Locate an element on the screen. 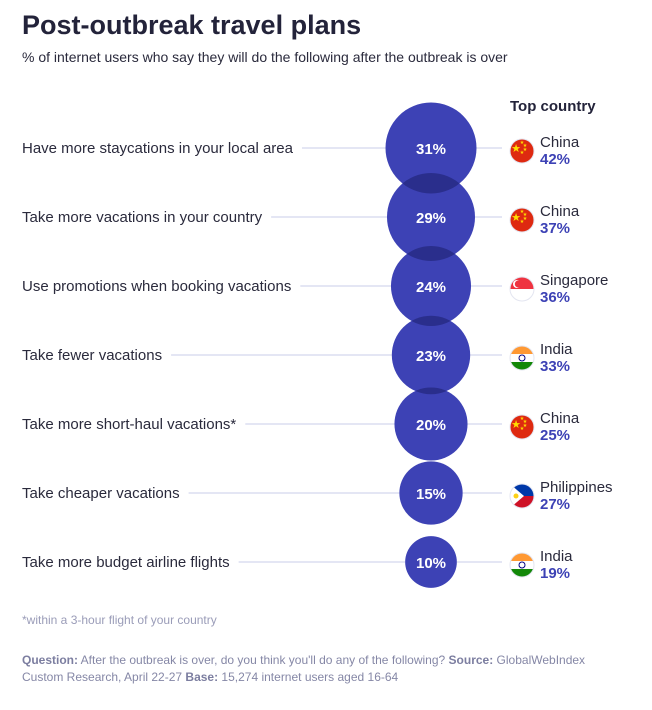 The image size is (652, 710). category-label: Take more vacations in your country is located at coordinates (142, 217).